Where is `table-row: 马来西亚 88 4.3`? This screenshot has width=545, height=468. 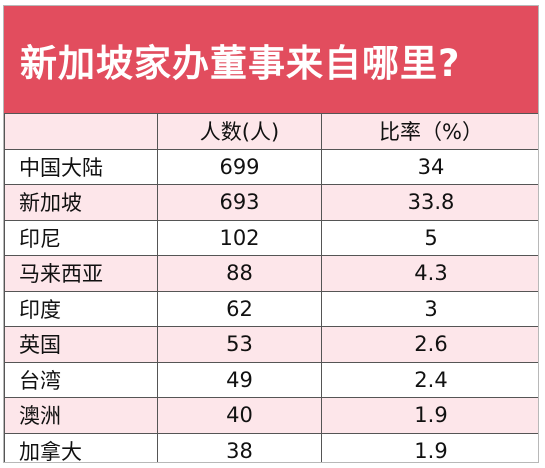 table-row: 马来西亚 88 4.3 is located at coordinates (271, 273).